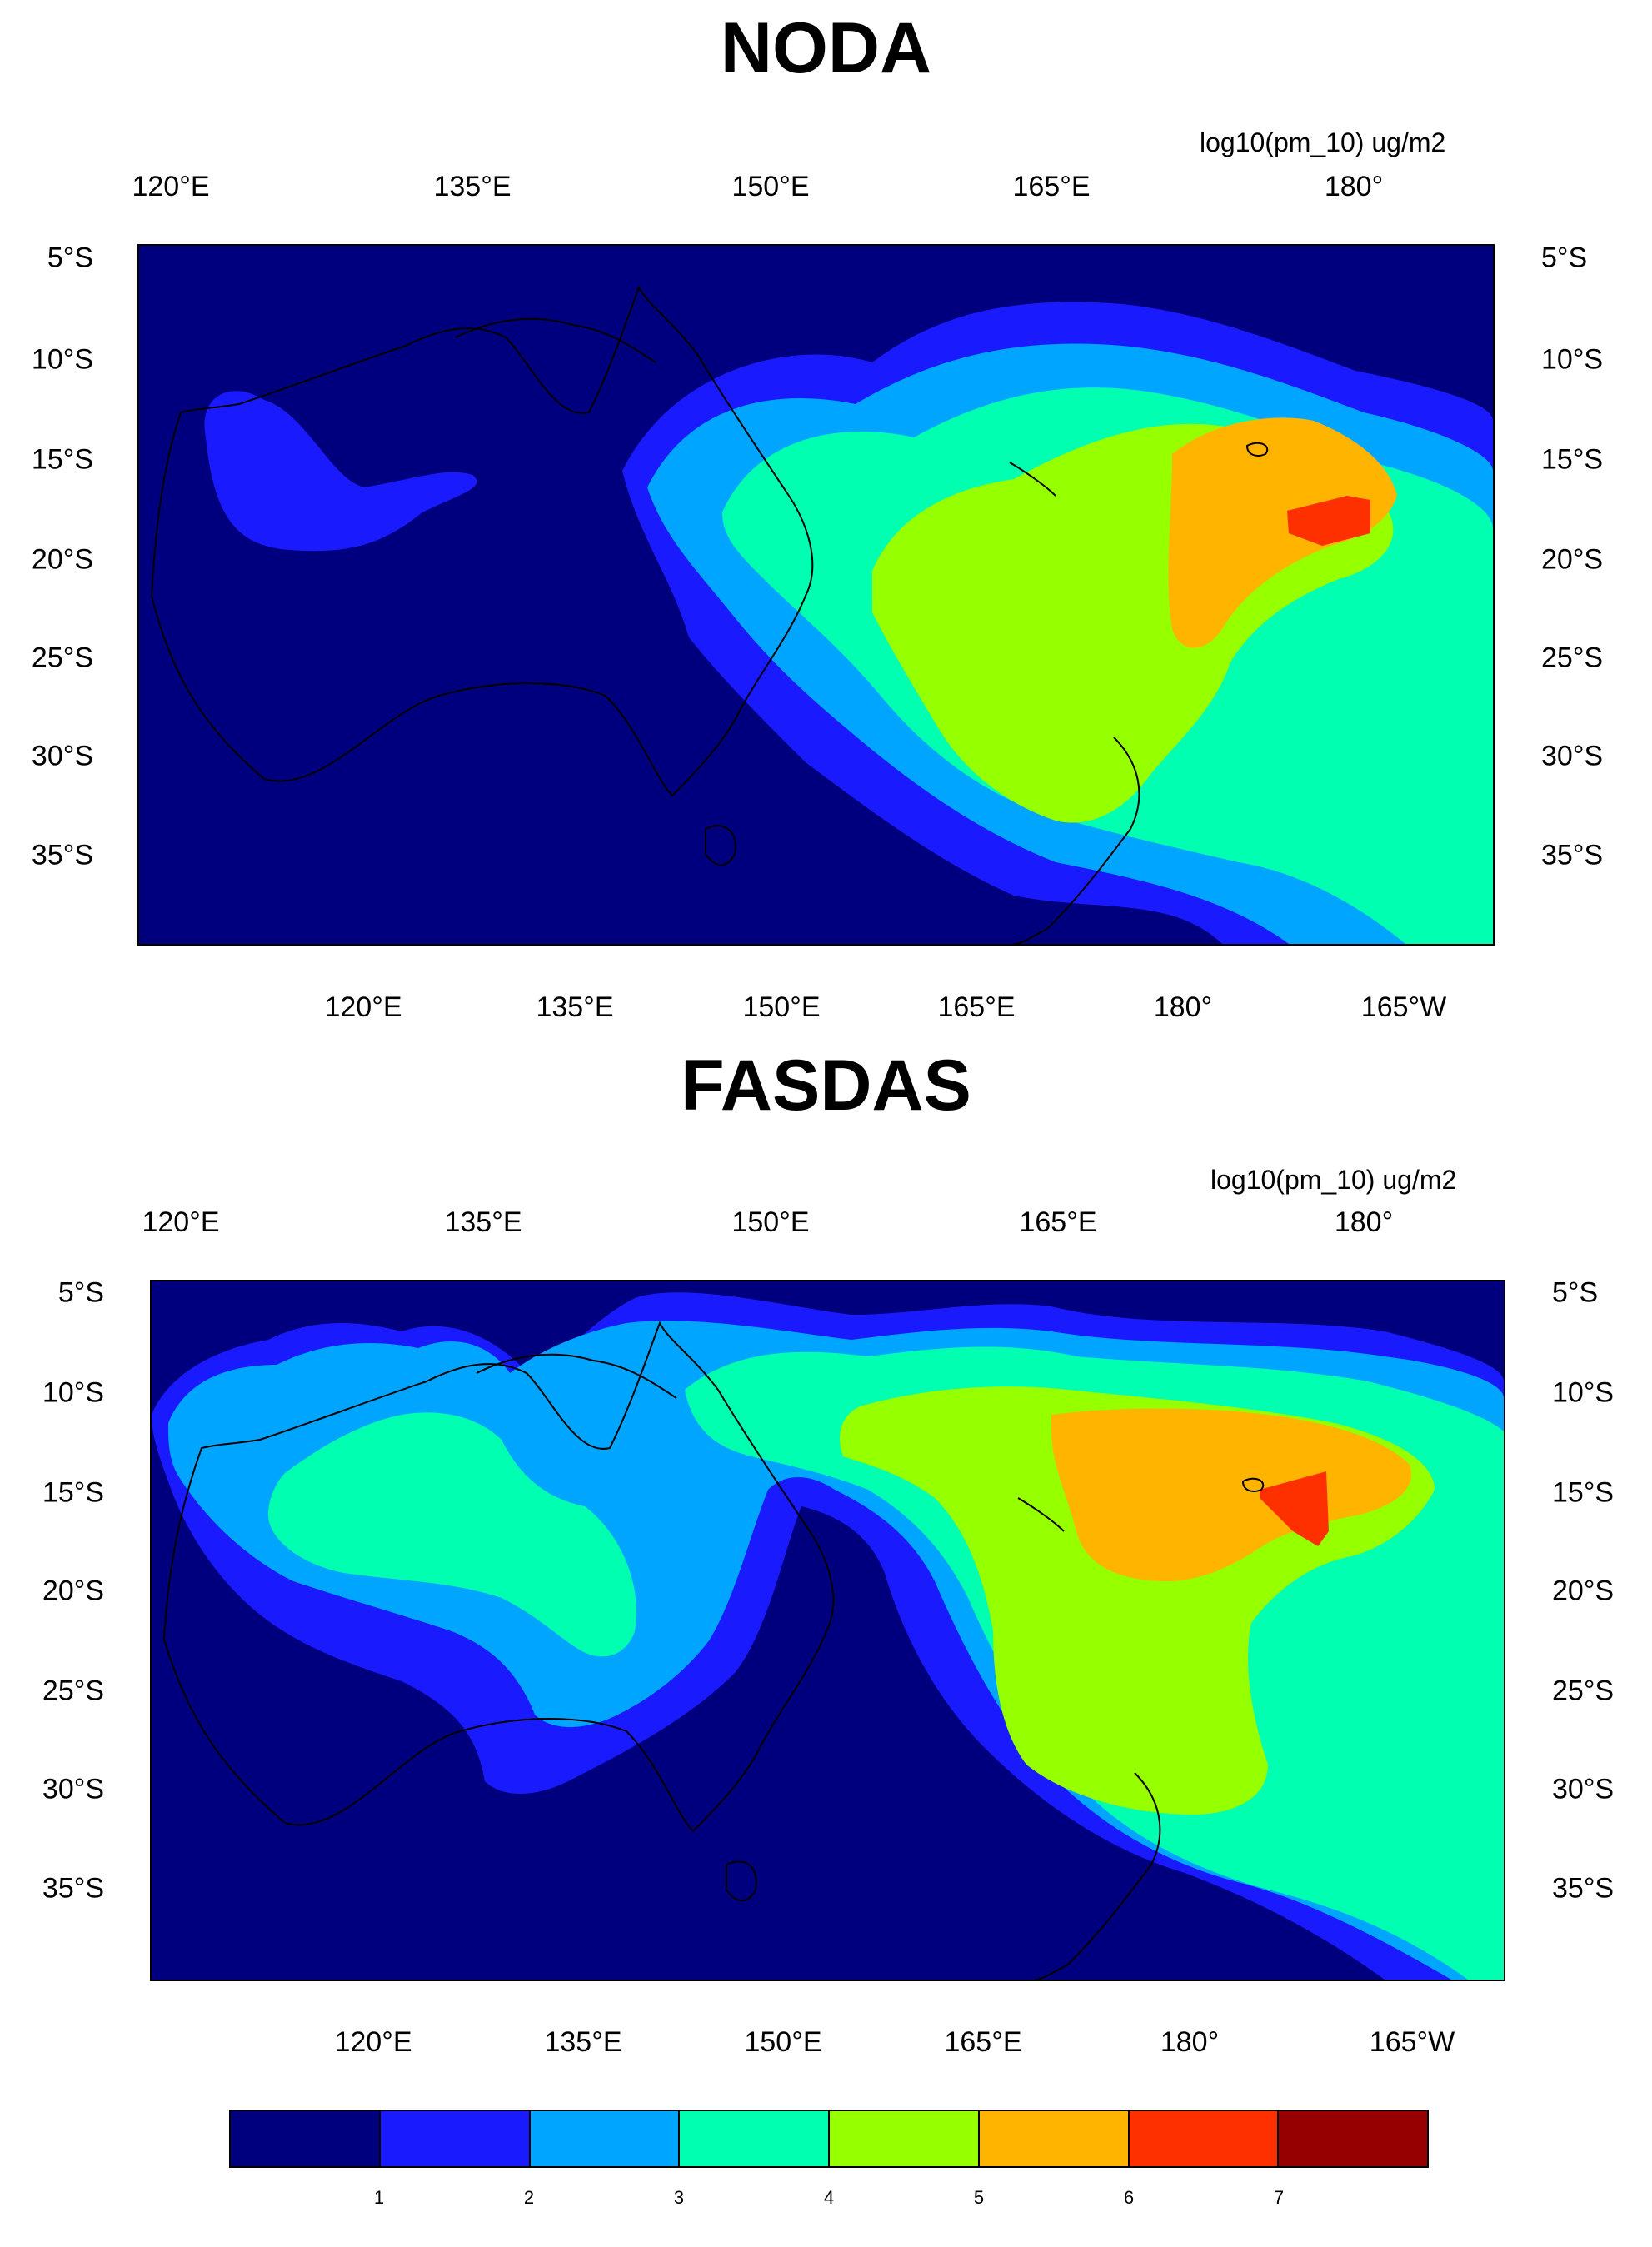 The image size is (1652, 2247). What do you see at coordinates (379, 2197) in the screenshot?
I see `colorbar-label: 1` at bounding box center [379, 2197].